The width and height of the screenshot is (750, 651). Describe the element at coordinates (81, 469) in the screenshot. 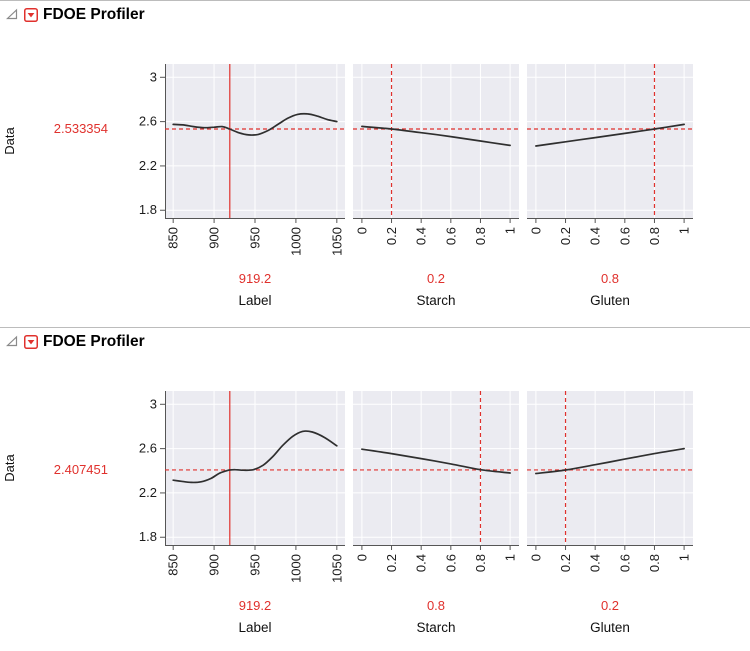

I see `predicted-value: 2.407451` at that location.